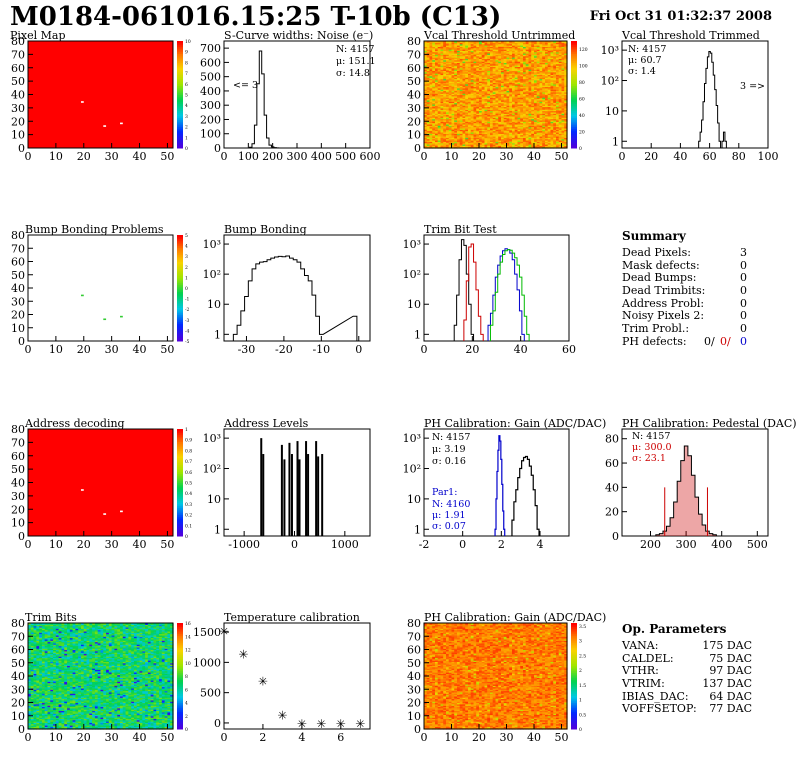 The image size is (796, 772). Describe the element at coordinates (569, 349) in the screenshot. I see `x-tick-label: 60` at that location.